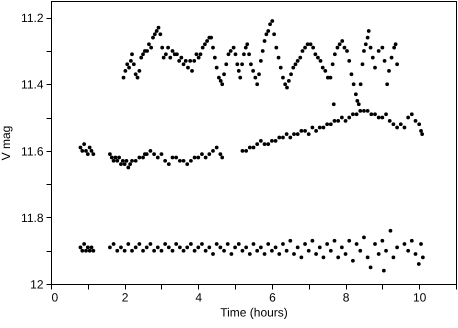 This screenshot has height=328, width=458. Describe the element at coordinates (55, 297) in the screenshot. I see `x-tick-label: 0` at that location.